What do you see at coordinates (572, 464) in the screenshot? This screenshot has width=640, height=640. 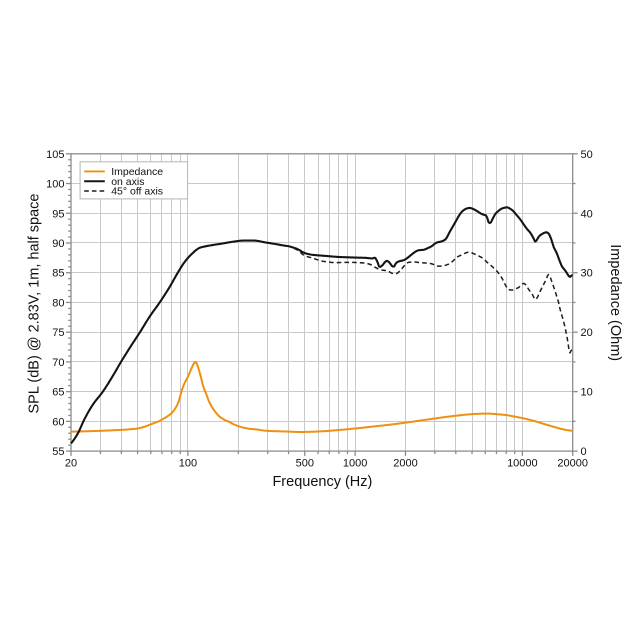 I see `svg-text: 20000` at bounding box center [572, 464].